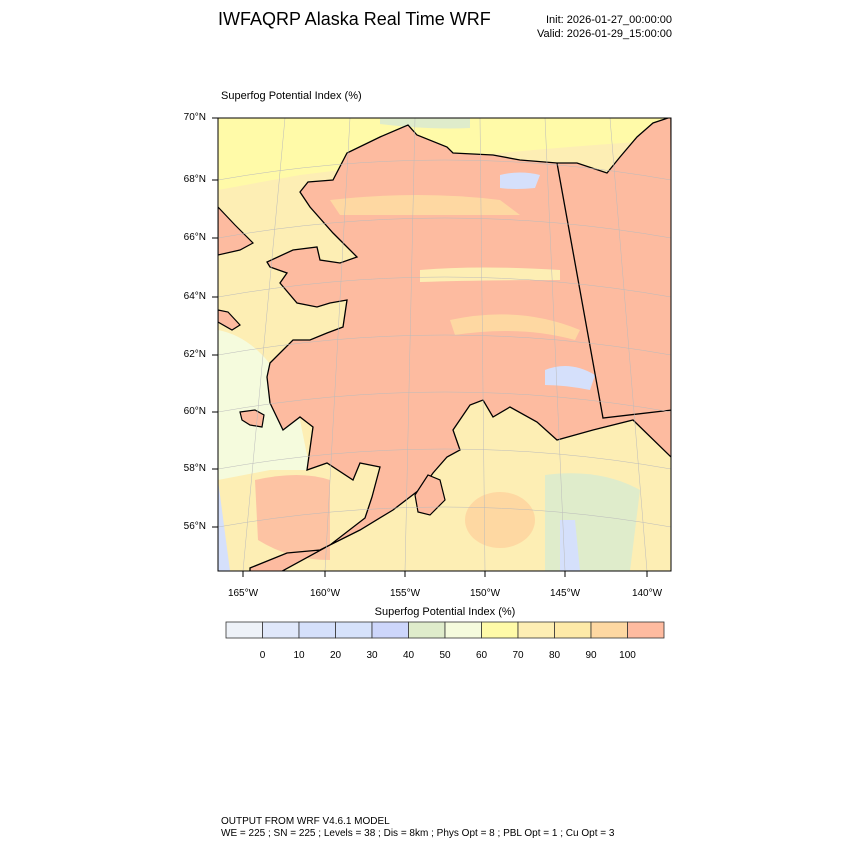  What do you see at coordinates (425, 205) in the screenshot?
I see `land-moderate-band` at bounding box center [425, 205].